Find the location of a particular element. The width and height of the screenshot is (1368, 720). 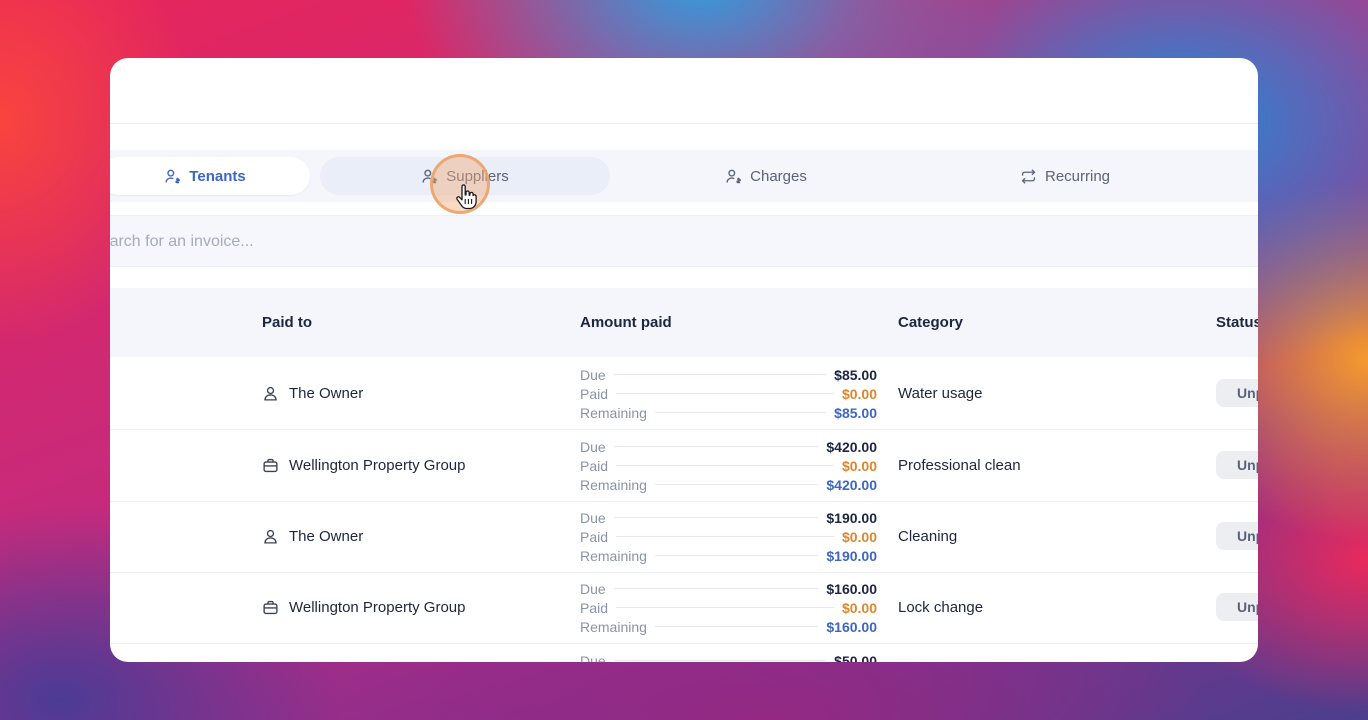

tab-charges: Charges is located at coordinates (766, 176).